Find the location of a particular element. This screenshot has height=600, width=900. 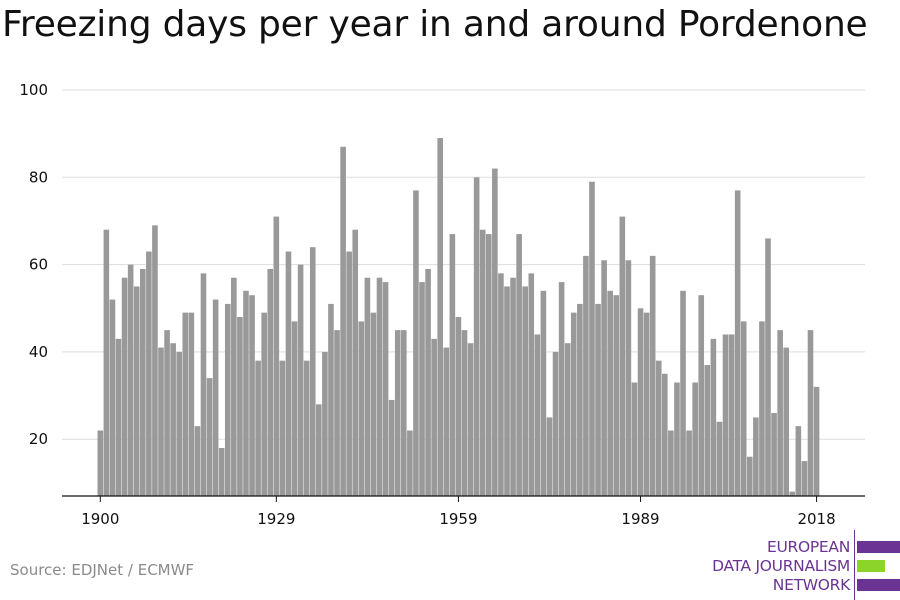

x-tick-label: 1959 is located at coordinates (458, 519).